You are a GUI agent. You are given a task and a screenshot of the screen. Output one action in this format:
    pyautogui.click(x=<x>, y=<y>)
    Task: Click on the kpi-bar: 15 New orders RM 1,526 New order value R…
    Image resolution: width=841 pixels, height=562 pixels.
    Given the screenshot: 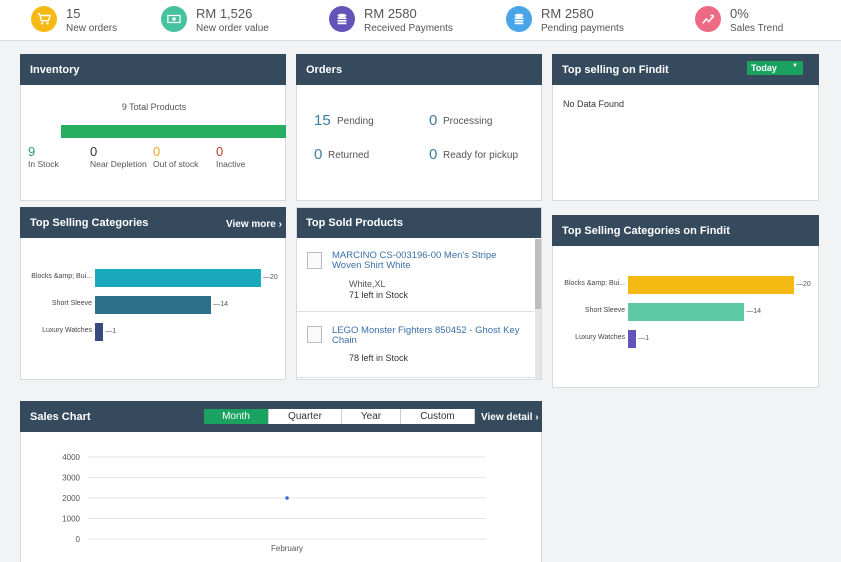 What is the action you would take?
    pyautogui.click(x=420, y=20)
    